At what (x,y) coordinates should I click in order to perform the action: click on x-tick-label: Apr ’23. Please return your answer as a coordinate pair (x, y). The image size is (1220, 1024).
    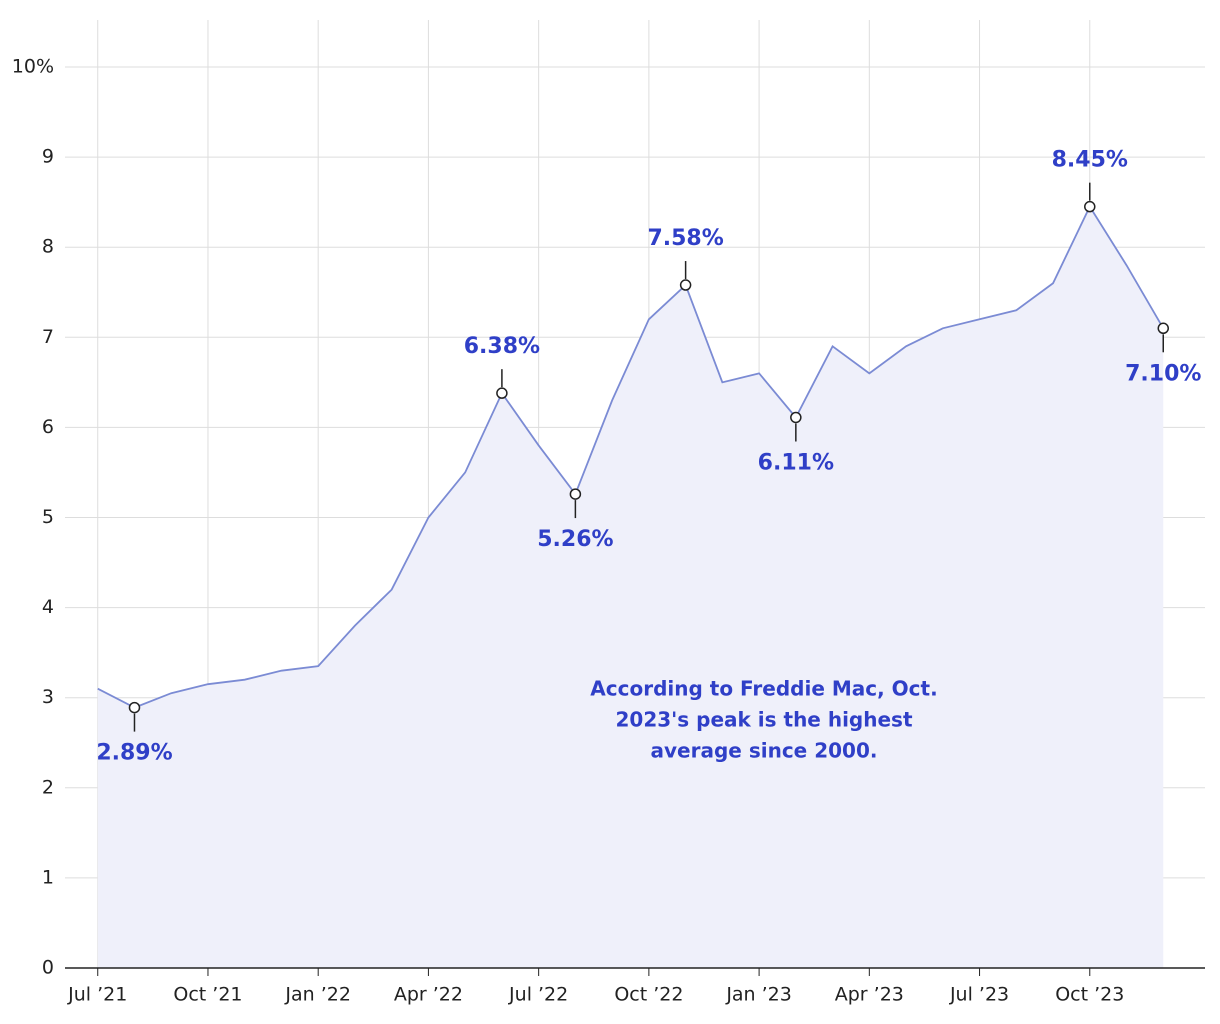
    Looking at the image, I should click on (869, 995).